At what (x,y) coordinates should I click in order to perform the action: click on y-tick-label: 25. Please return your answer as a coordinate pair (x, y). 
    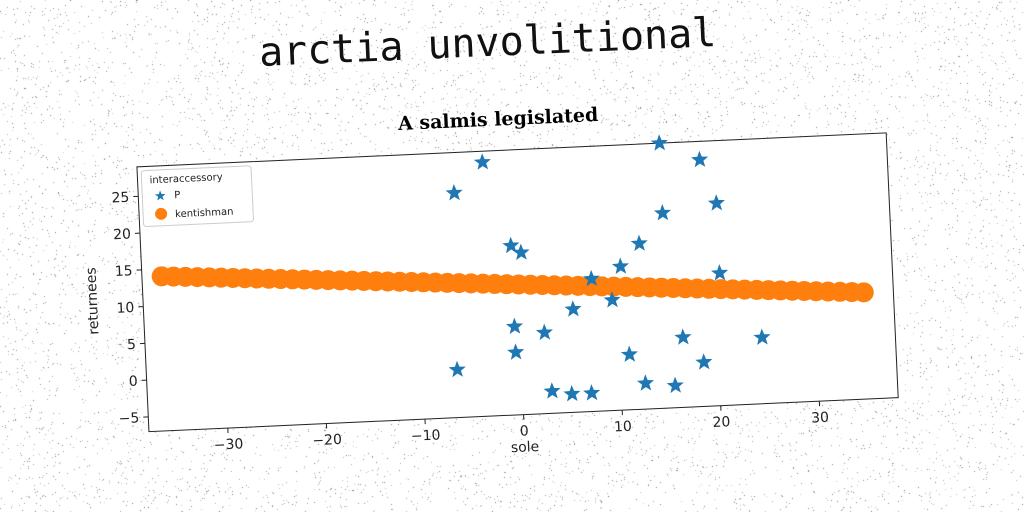
    Looking at the image, I should click on (120, 198).